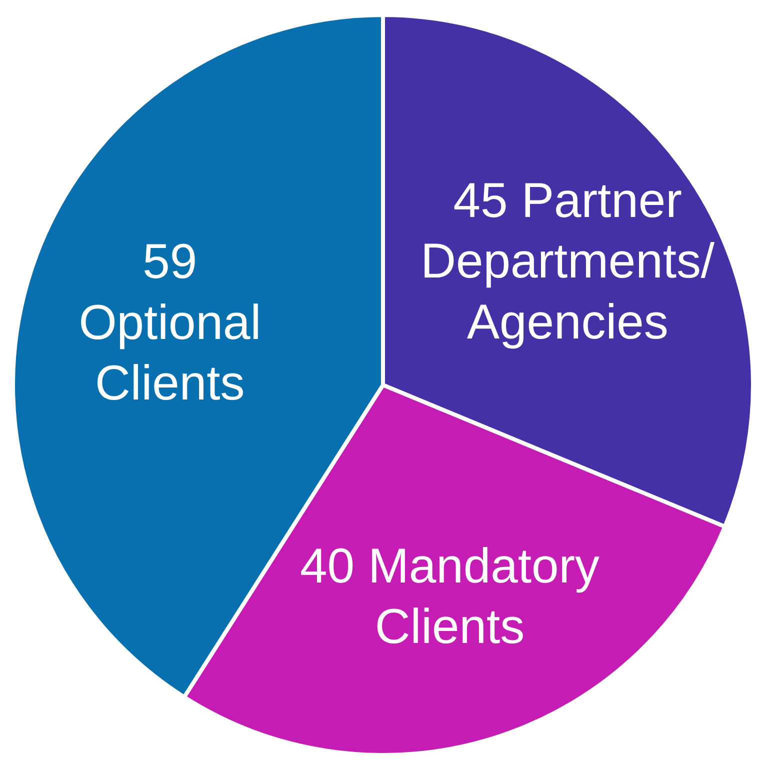  I want to click on data-label: 45, so click(480, 201).